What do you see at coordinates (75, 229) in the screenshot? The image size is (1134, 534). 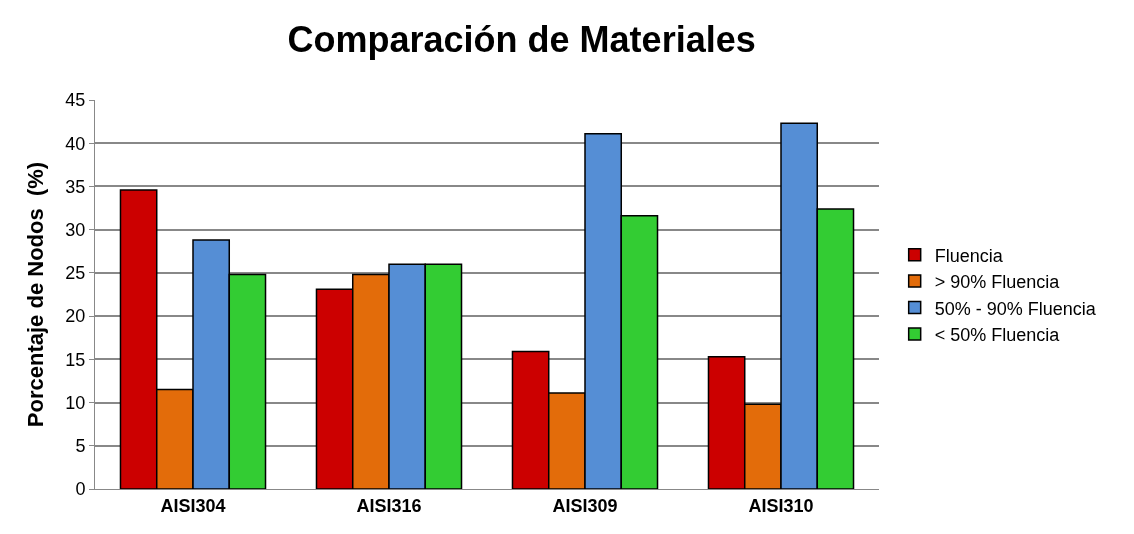 I see `y-tick-label: 30` at bounding box center [75, 229].